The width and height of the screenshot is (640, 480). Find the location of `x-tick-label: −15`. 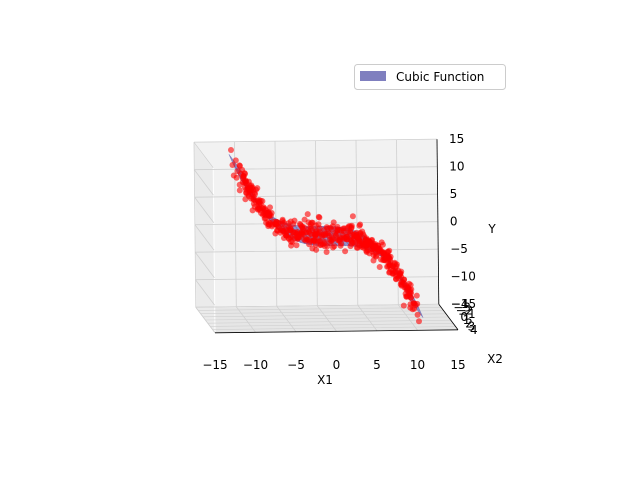

x-tick-label: −15 is located at coordinates (214, 365).